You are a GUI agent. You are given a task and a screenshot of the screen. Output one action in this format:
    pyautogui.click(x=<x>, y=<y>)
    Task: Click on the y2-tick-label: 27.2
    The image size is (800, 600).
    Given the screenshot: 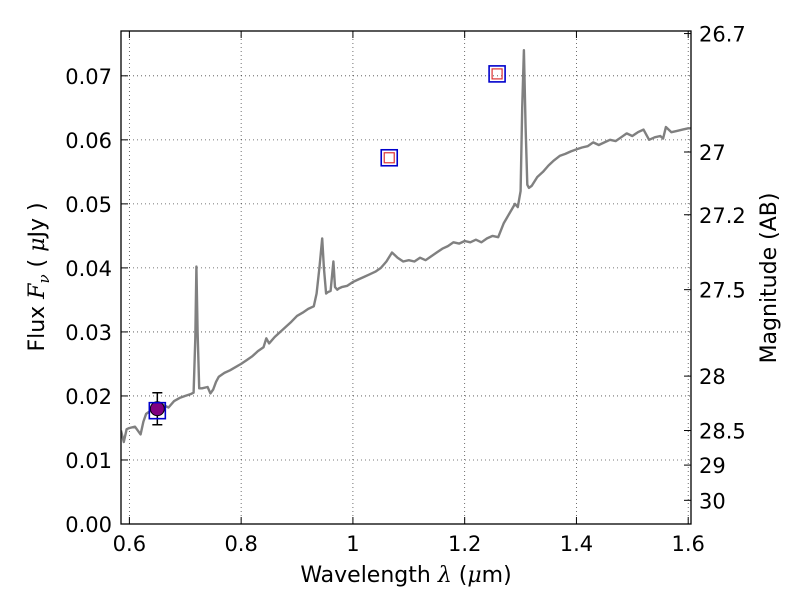 What is the action you would take?
    pyautogui.click(x=722, y=216)
    